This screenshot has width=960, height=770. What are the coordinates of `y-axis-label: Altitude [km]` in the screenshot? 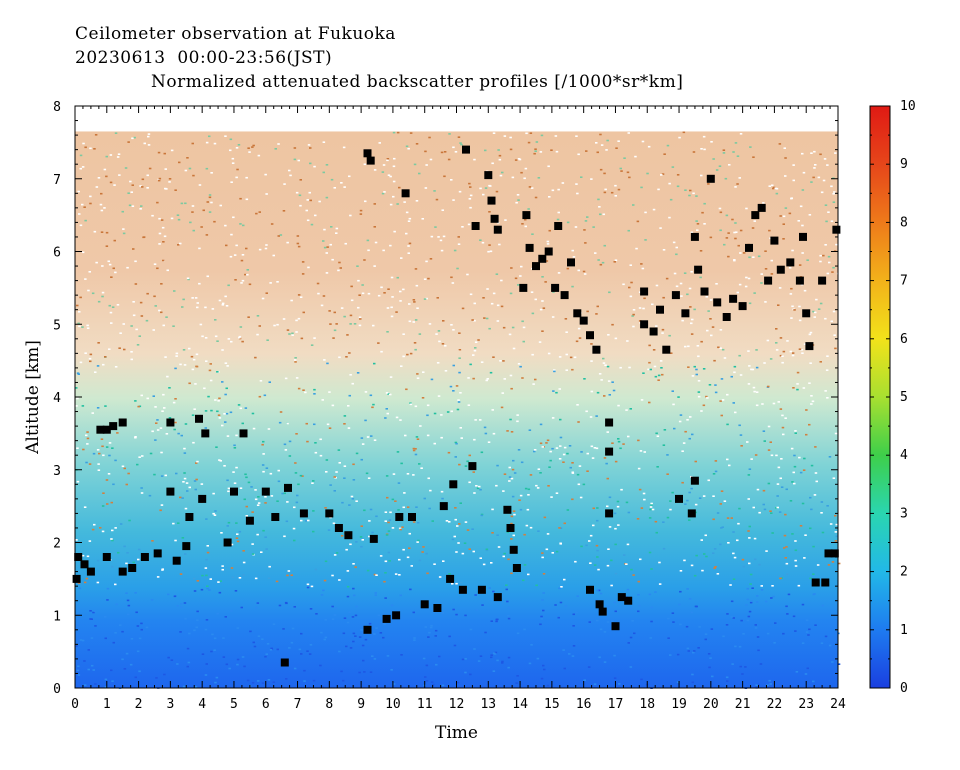 It's located at (33, 397).